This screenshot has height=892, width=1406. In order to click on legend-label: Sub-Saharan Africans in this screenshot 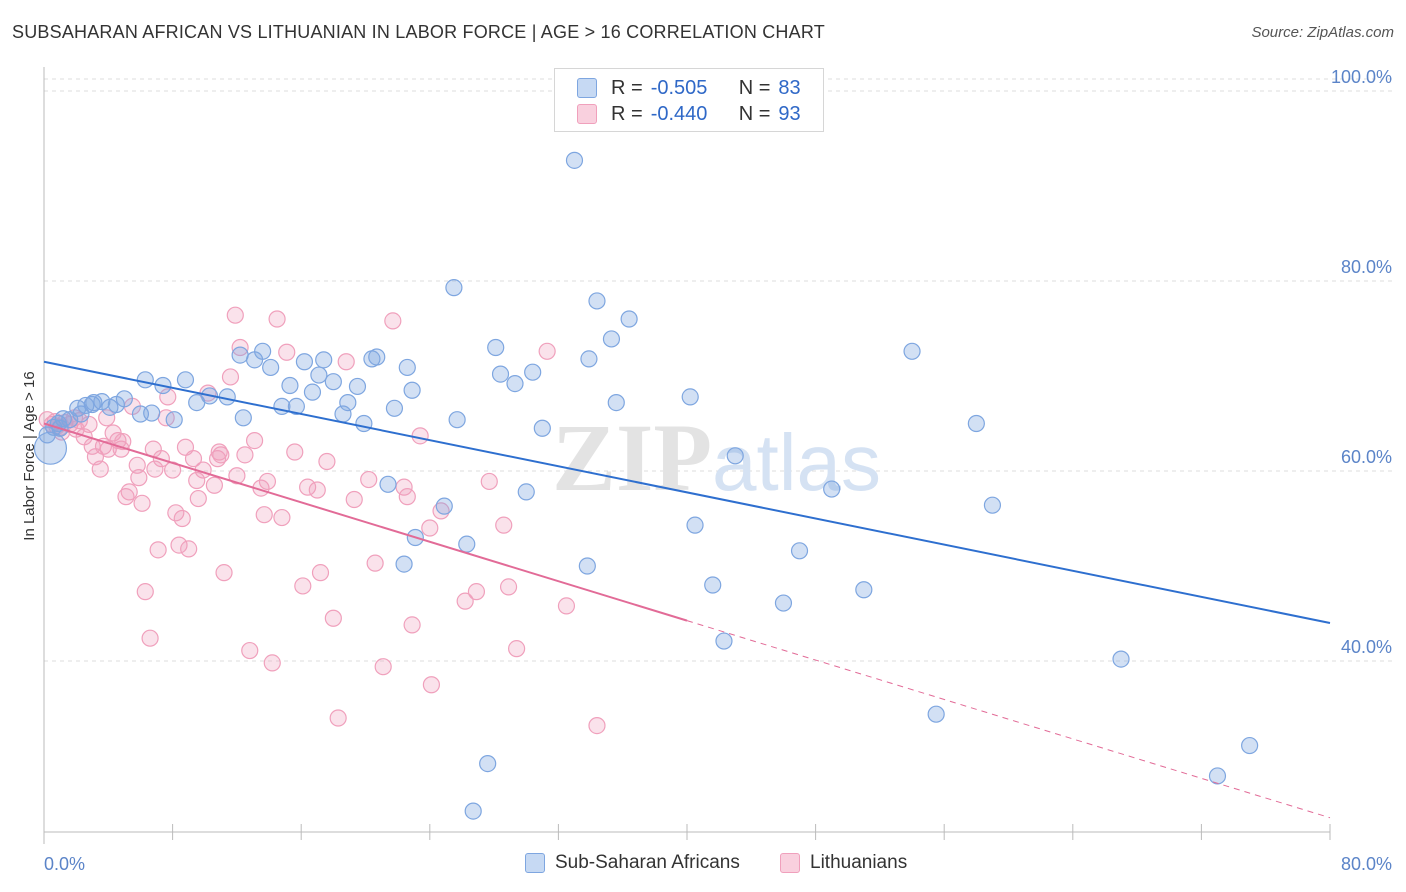, I will do `click(647, 862)`.